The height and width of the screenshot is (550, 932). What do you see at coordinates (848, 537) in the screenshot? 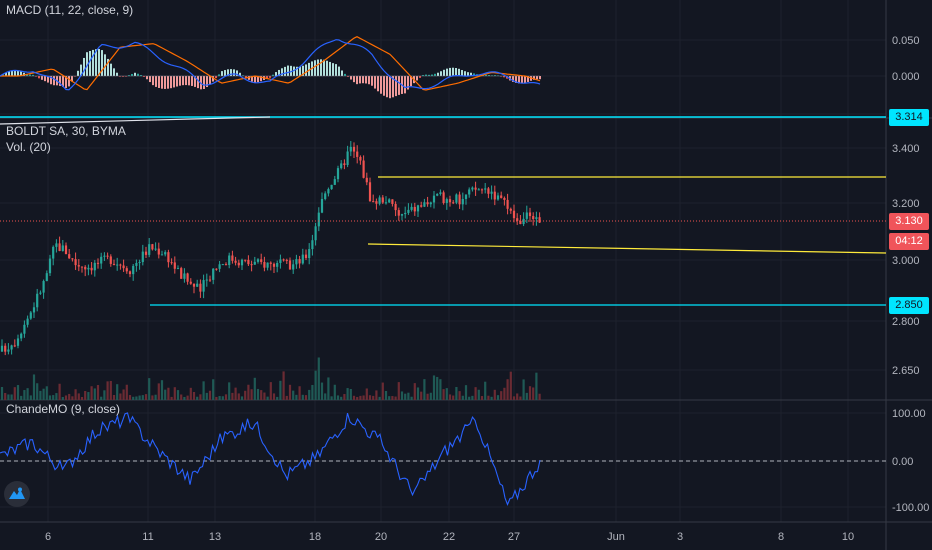
I see `time-tick-label: 10` at bounding box center [848, 537].